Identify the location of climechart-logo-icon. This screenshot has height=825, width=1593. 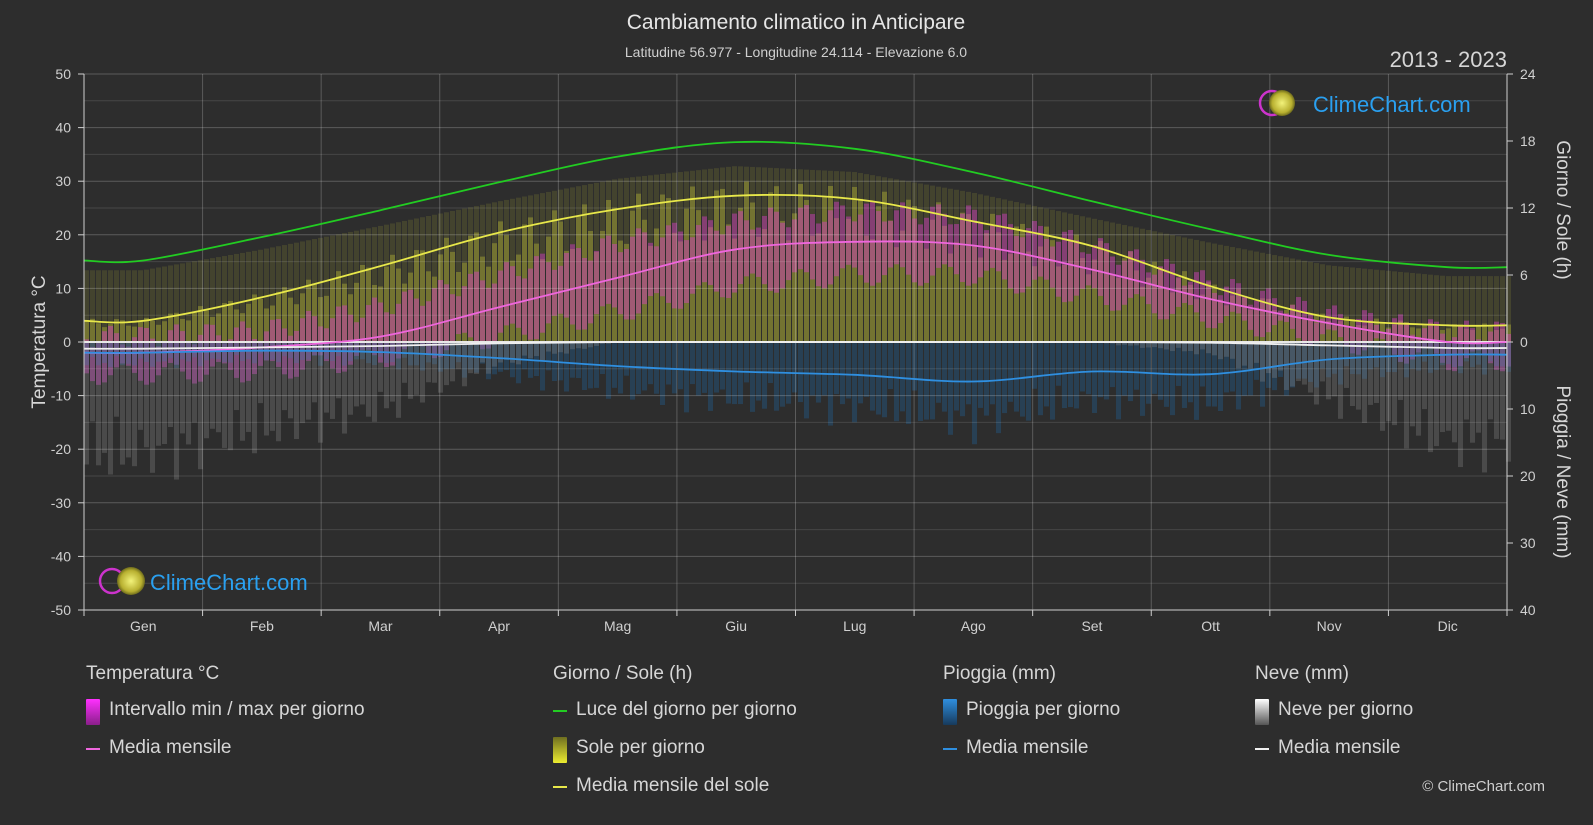
(121, 581).